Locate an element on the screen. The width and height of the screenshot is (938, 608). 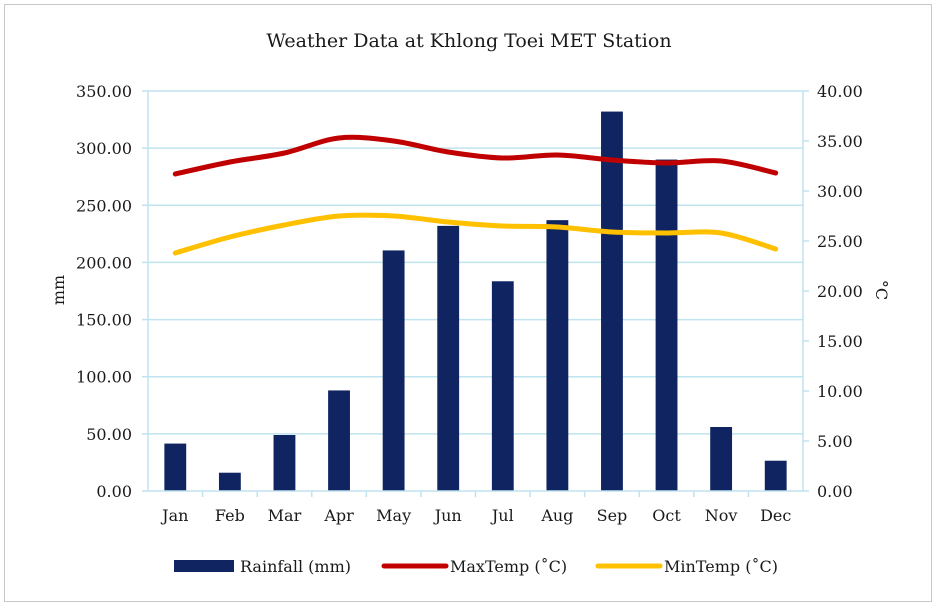
y-tick-left-label: 0.00 is located at coordinates (114, 491).